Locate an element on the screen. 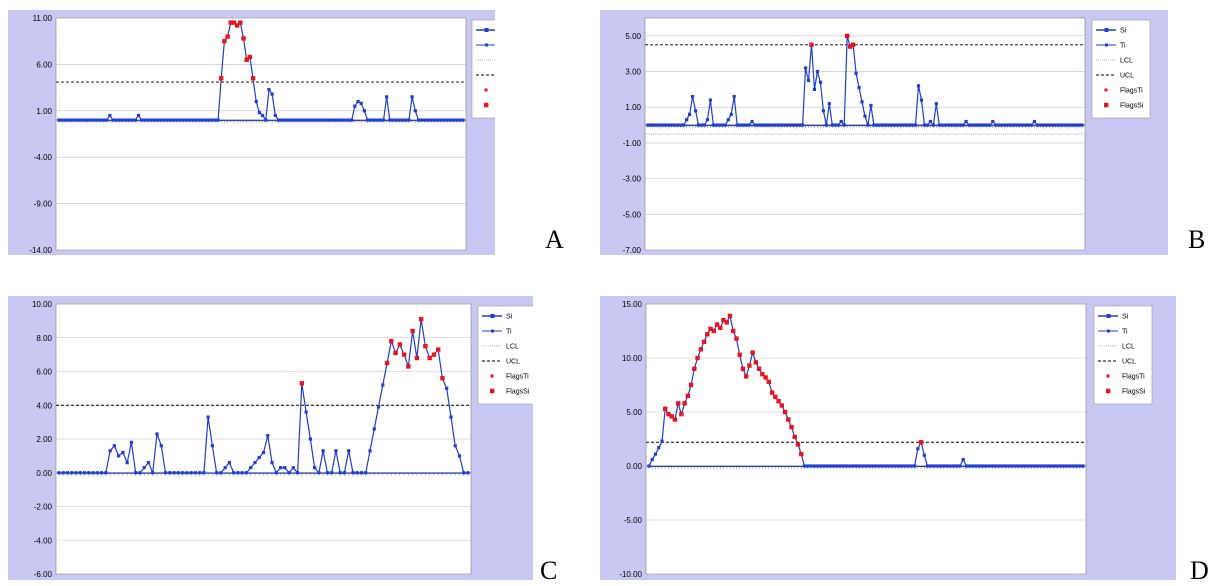 The width and height of the screenshot is (1220, 586). legend-marker-si is located at coordinates (492, 316).